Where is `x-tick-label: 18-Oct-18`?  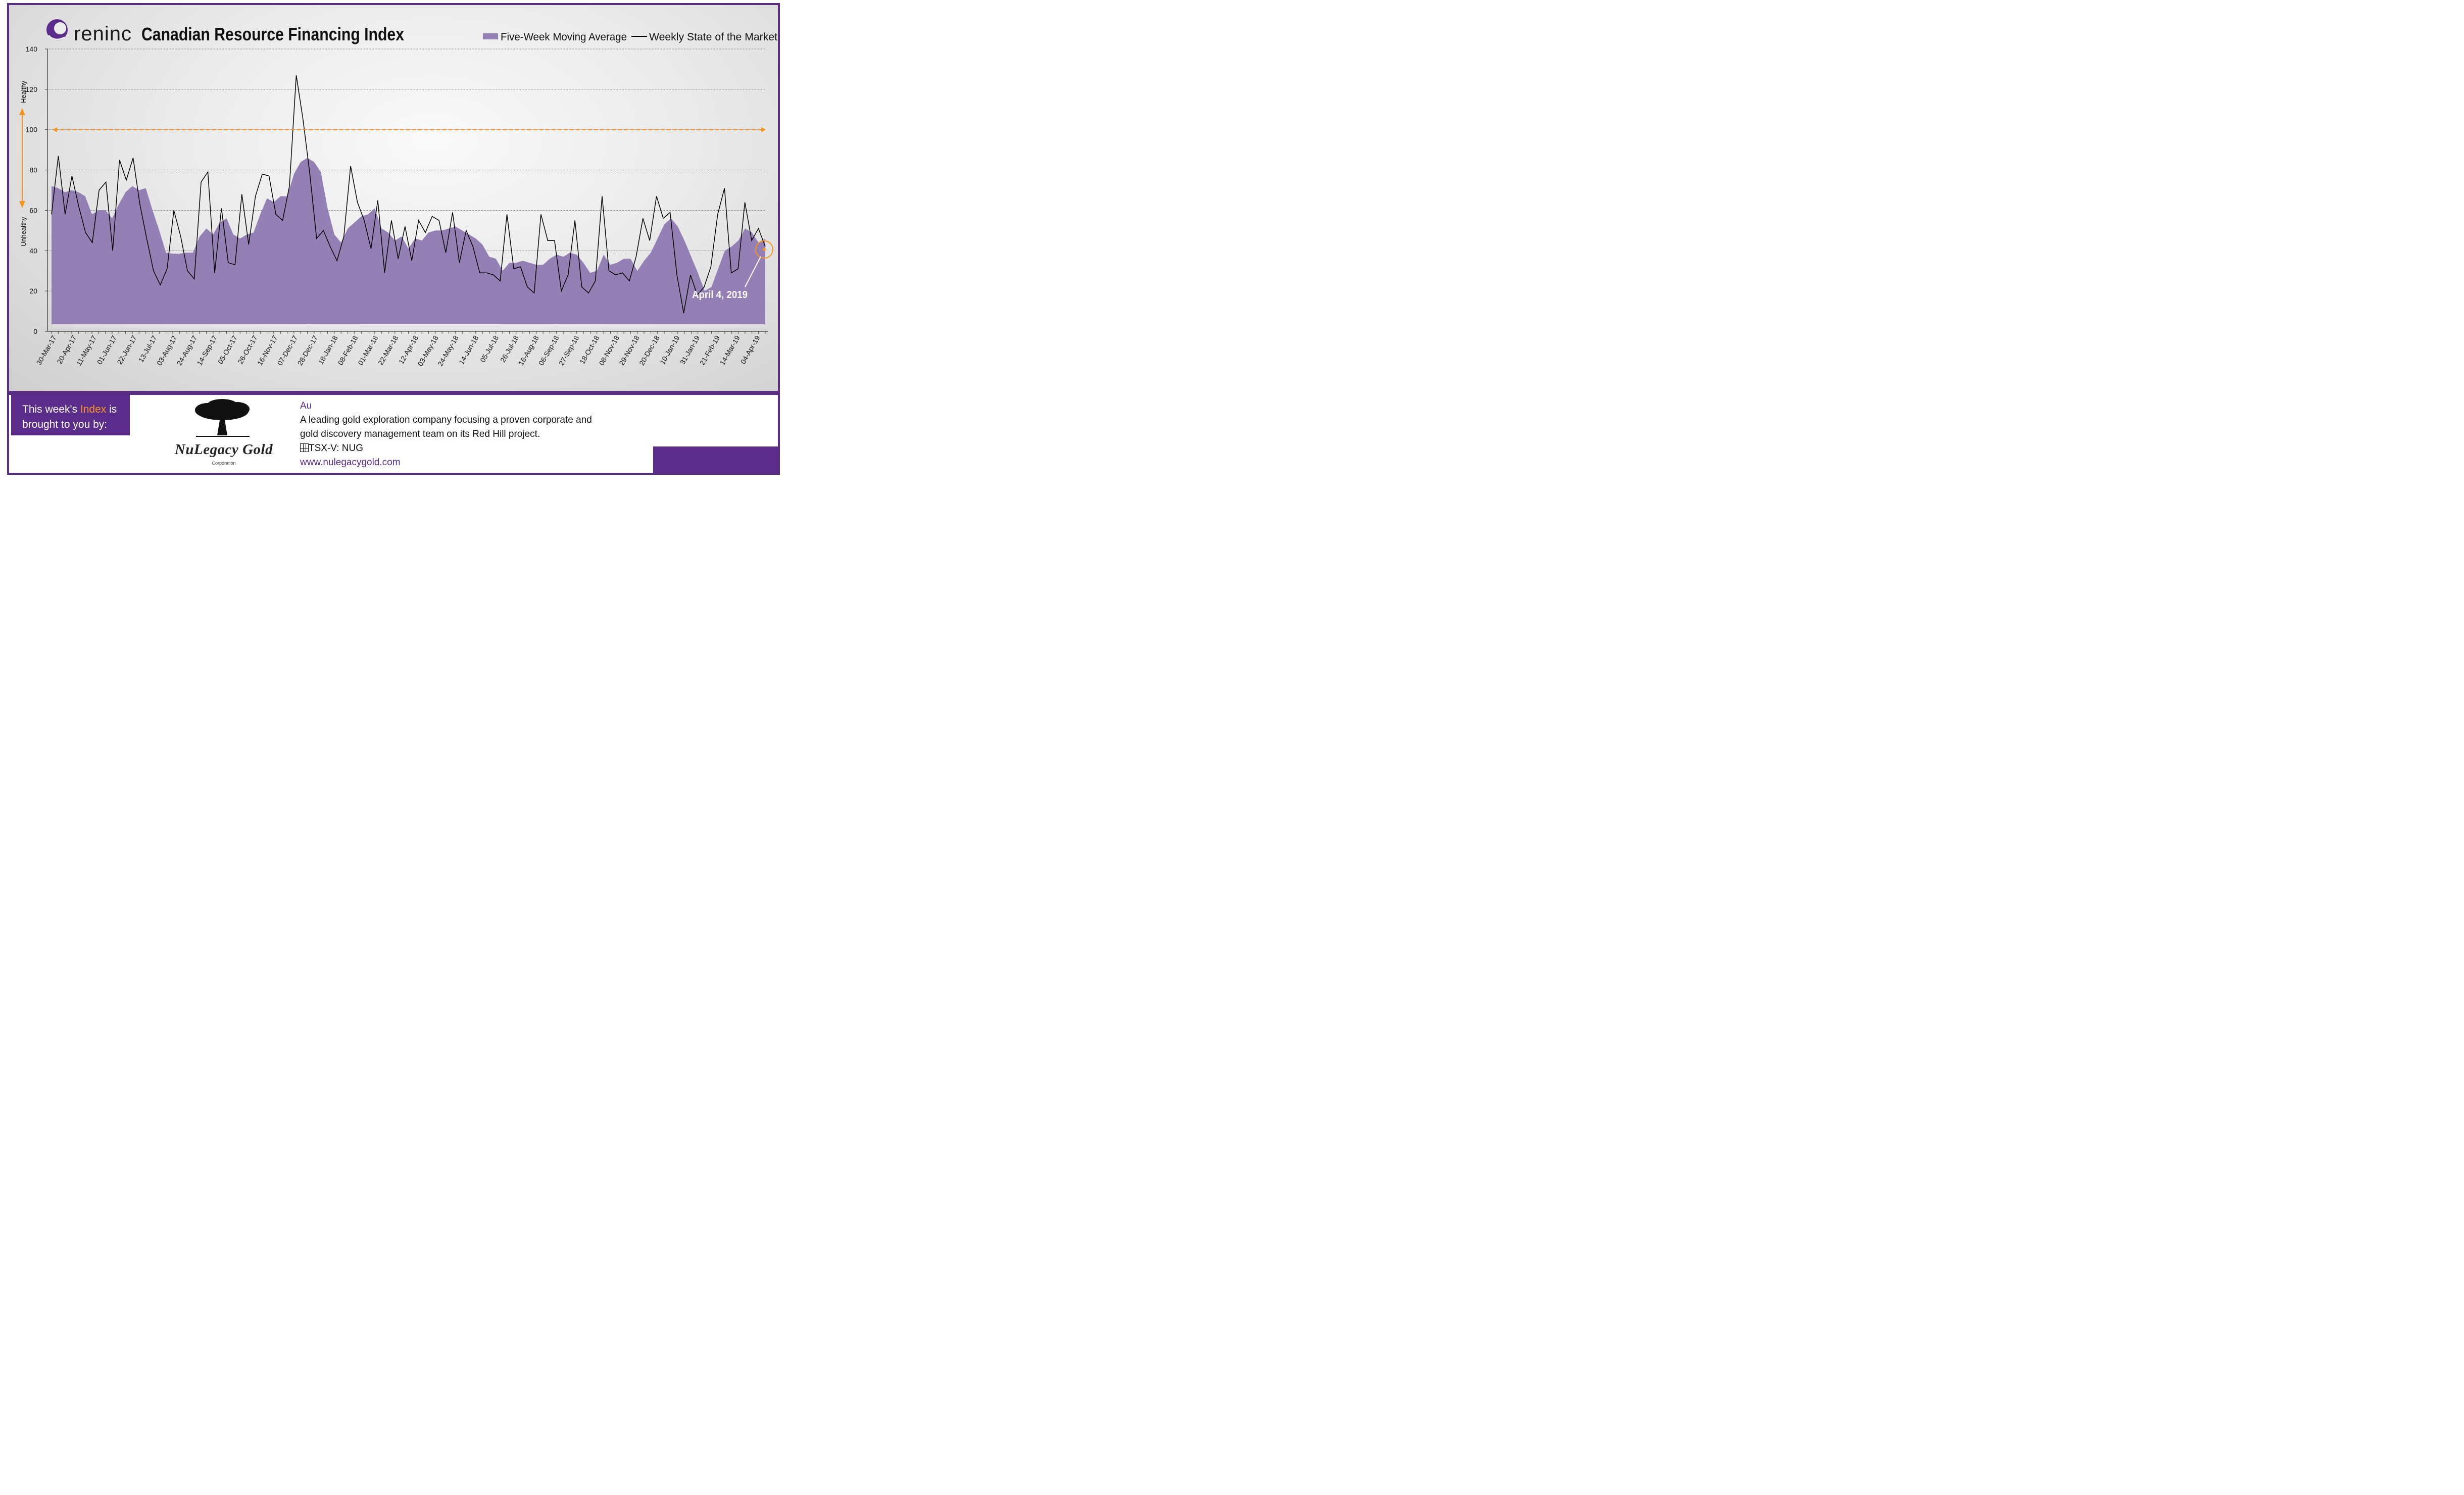
x-tick-label: 18-Oct-18 is located at coordinates (589, 349).